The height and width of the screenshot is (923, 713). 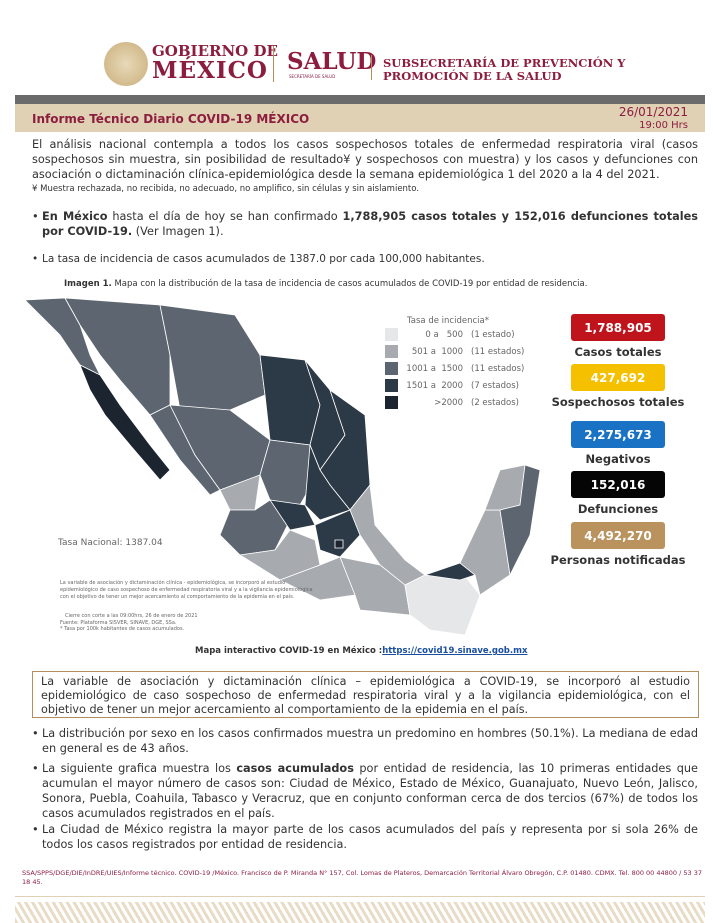 I want to click on stat-box: 1,788,905, so click(x=618, y=327).